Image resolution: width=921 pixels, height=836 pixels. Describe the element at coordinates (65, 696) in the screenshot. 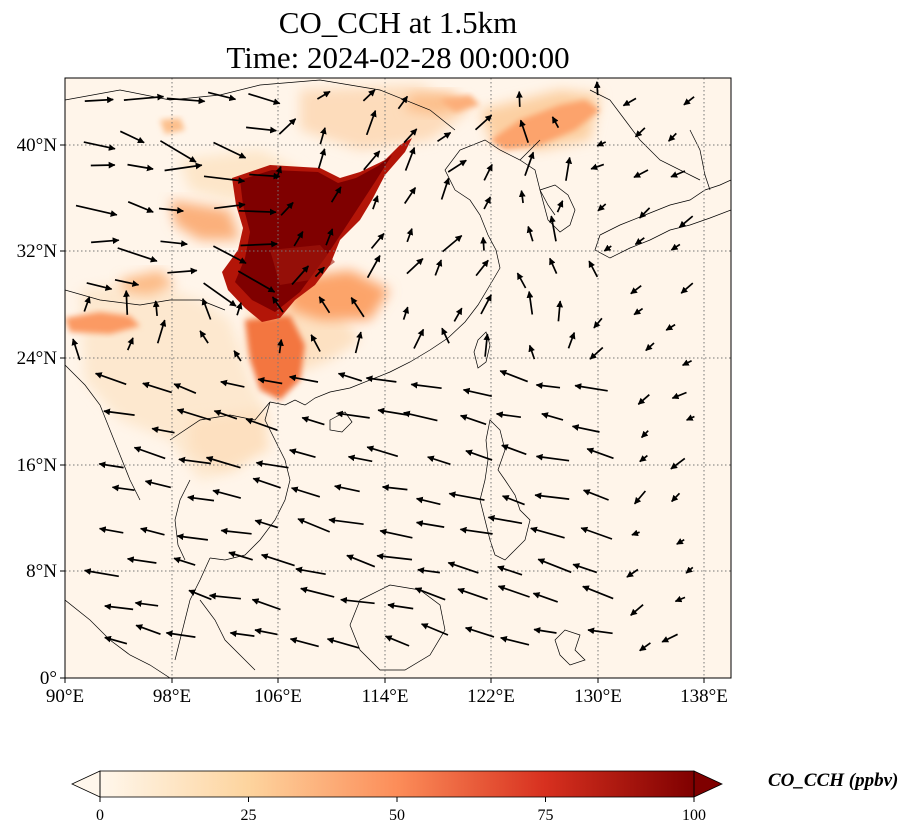

I see `lon-tick-label: 90°E` at that location.